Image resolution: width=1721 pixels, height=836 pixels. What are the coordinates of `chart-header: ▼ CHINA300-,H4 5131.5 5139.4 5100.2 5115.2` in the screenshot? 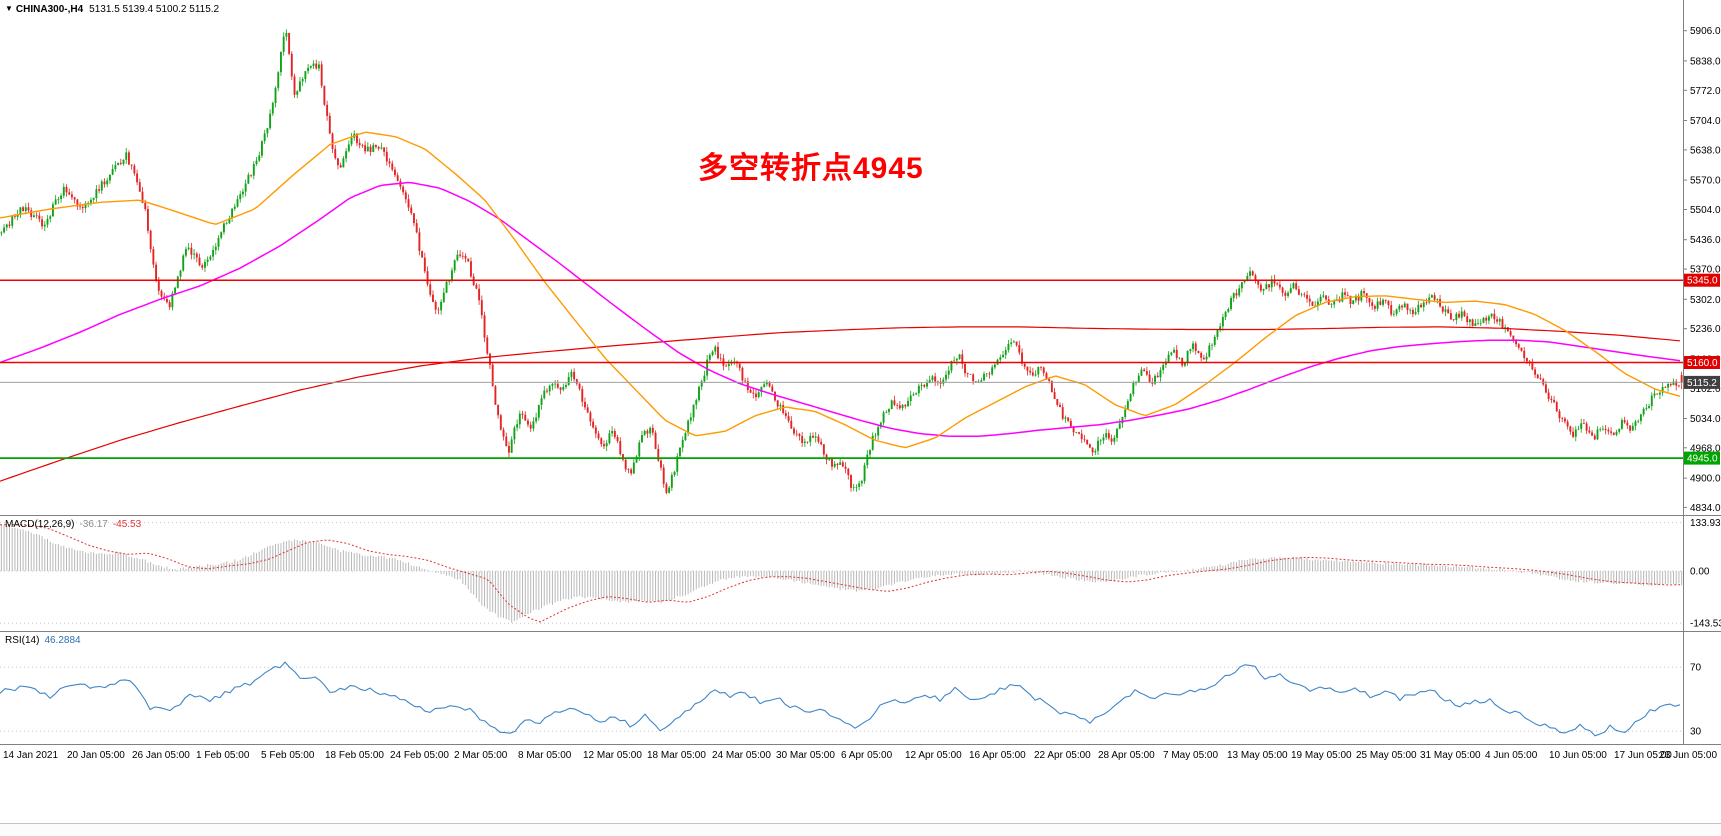 It's located at (112, 10).